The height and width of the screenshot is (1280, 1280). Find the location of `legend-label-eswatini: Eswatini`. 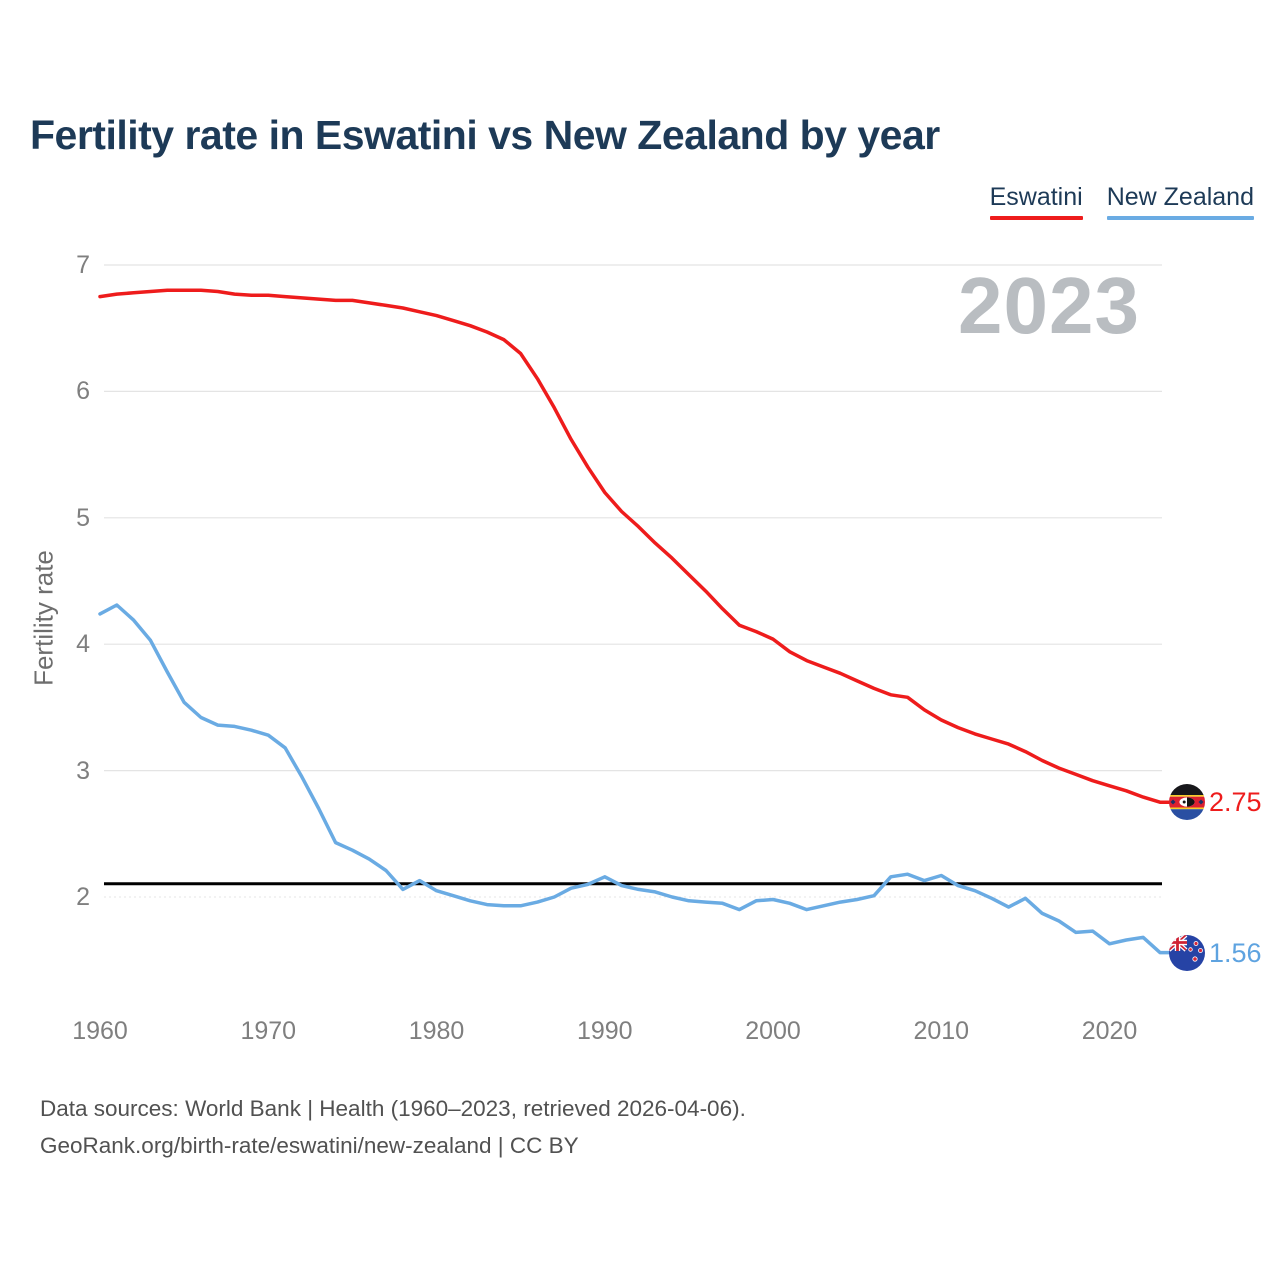

legend-label-eswatini: Eswatini is located at coordinates (1036, 197).